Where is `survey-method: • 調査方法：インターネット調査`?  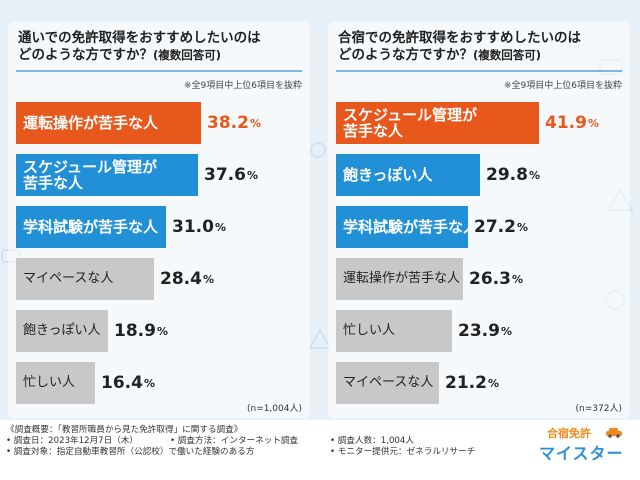
survey-method: • 調査方法：インターネット調査 is located at coordinates (234, 441).